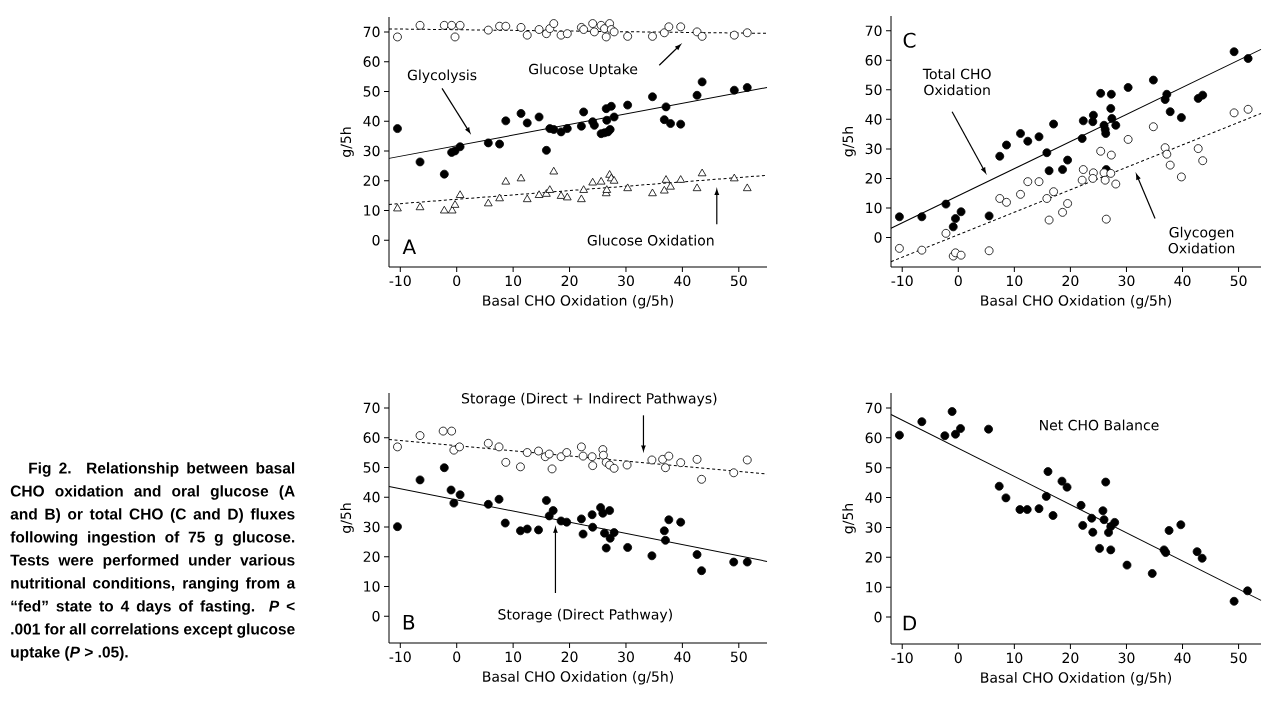 The height and width of the screenshot is (707, 1263). I want to click on annotation: Storage (Direct Pathway), so click(585, 615).